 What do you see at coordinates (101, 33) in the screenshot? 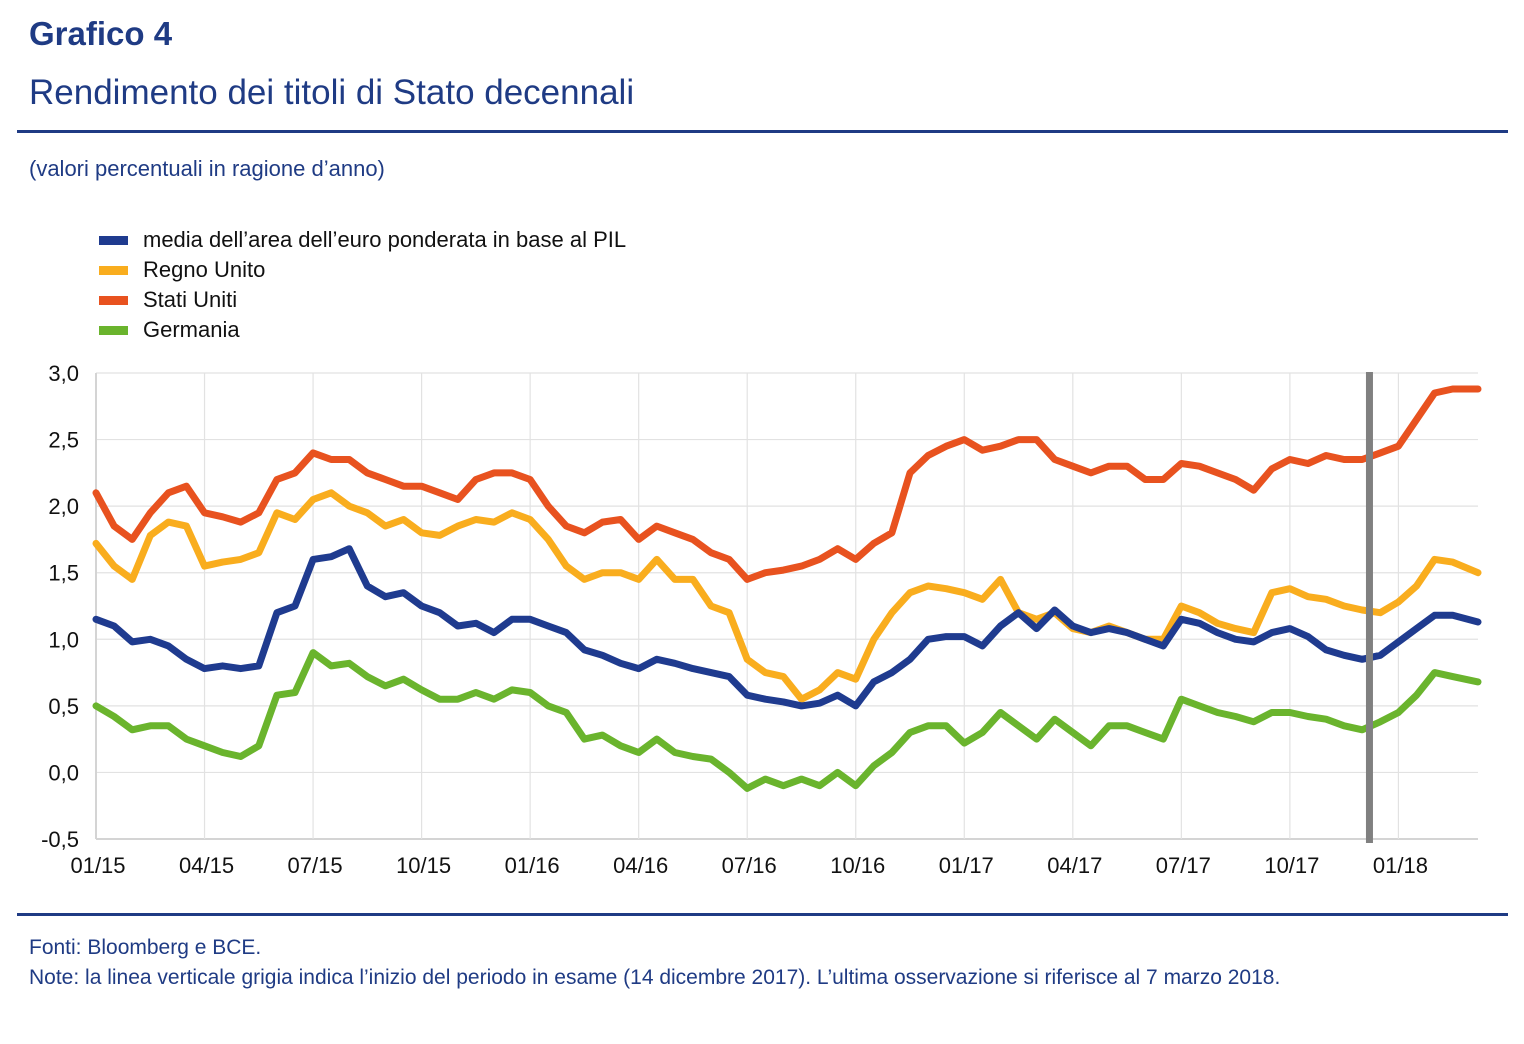
I see `chart-number-title: Grafico 4` at bounding box center [101, 33].